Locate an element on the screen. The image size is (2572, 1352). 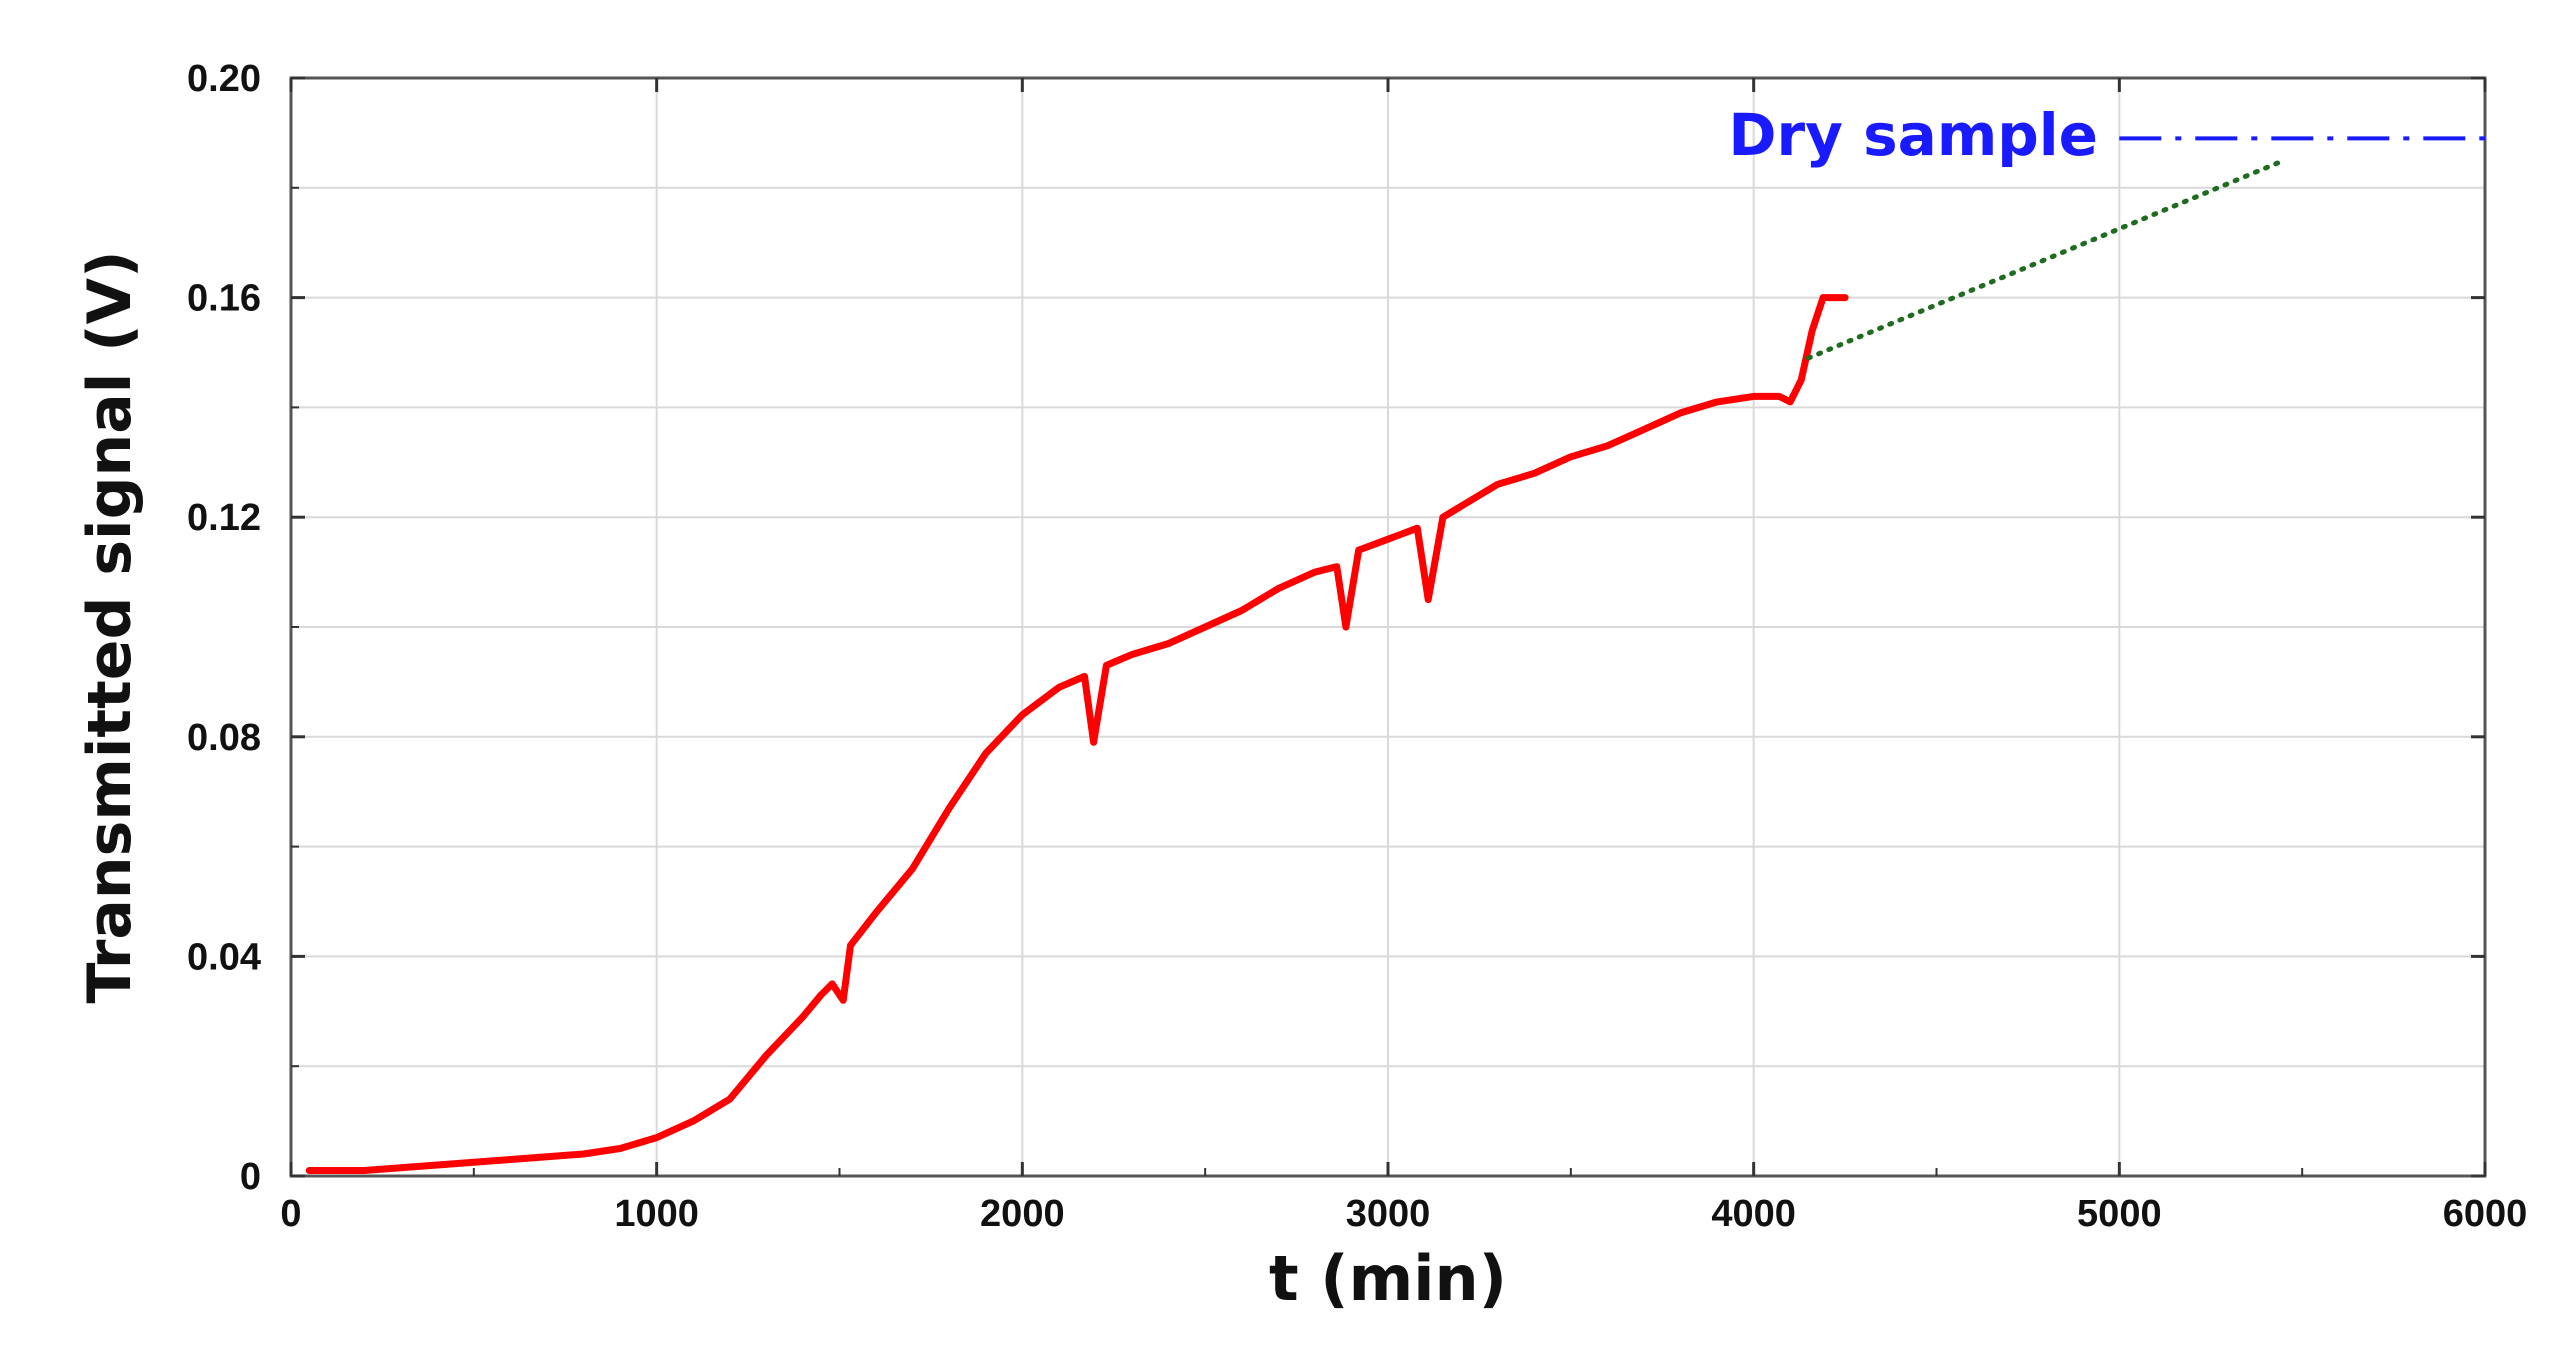
y-tick-label: 0 is located at coordinates (250, 1177).